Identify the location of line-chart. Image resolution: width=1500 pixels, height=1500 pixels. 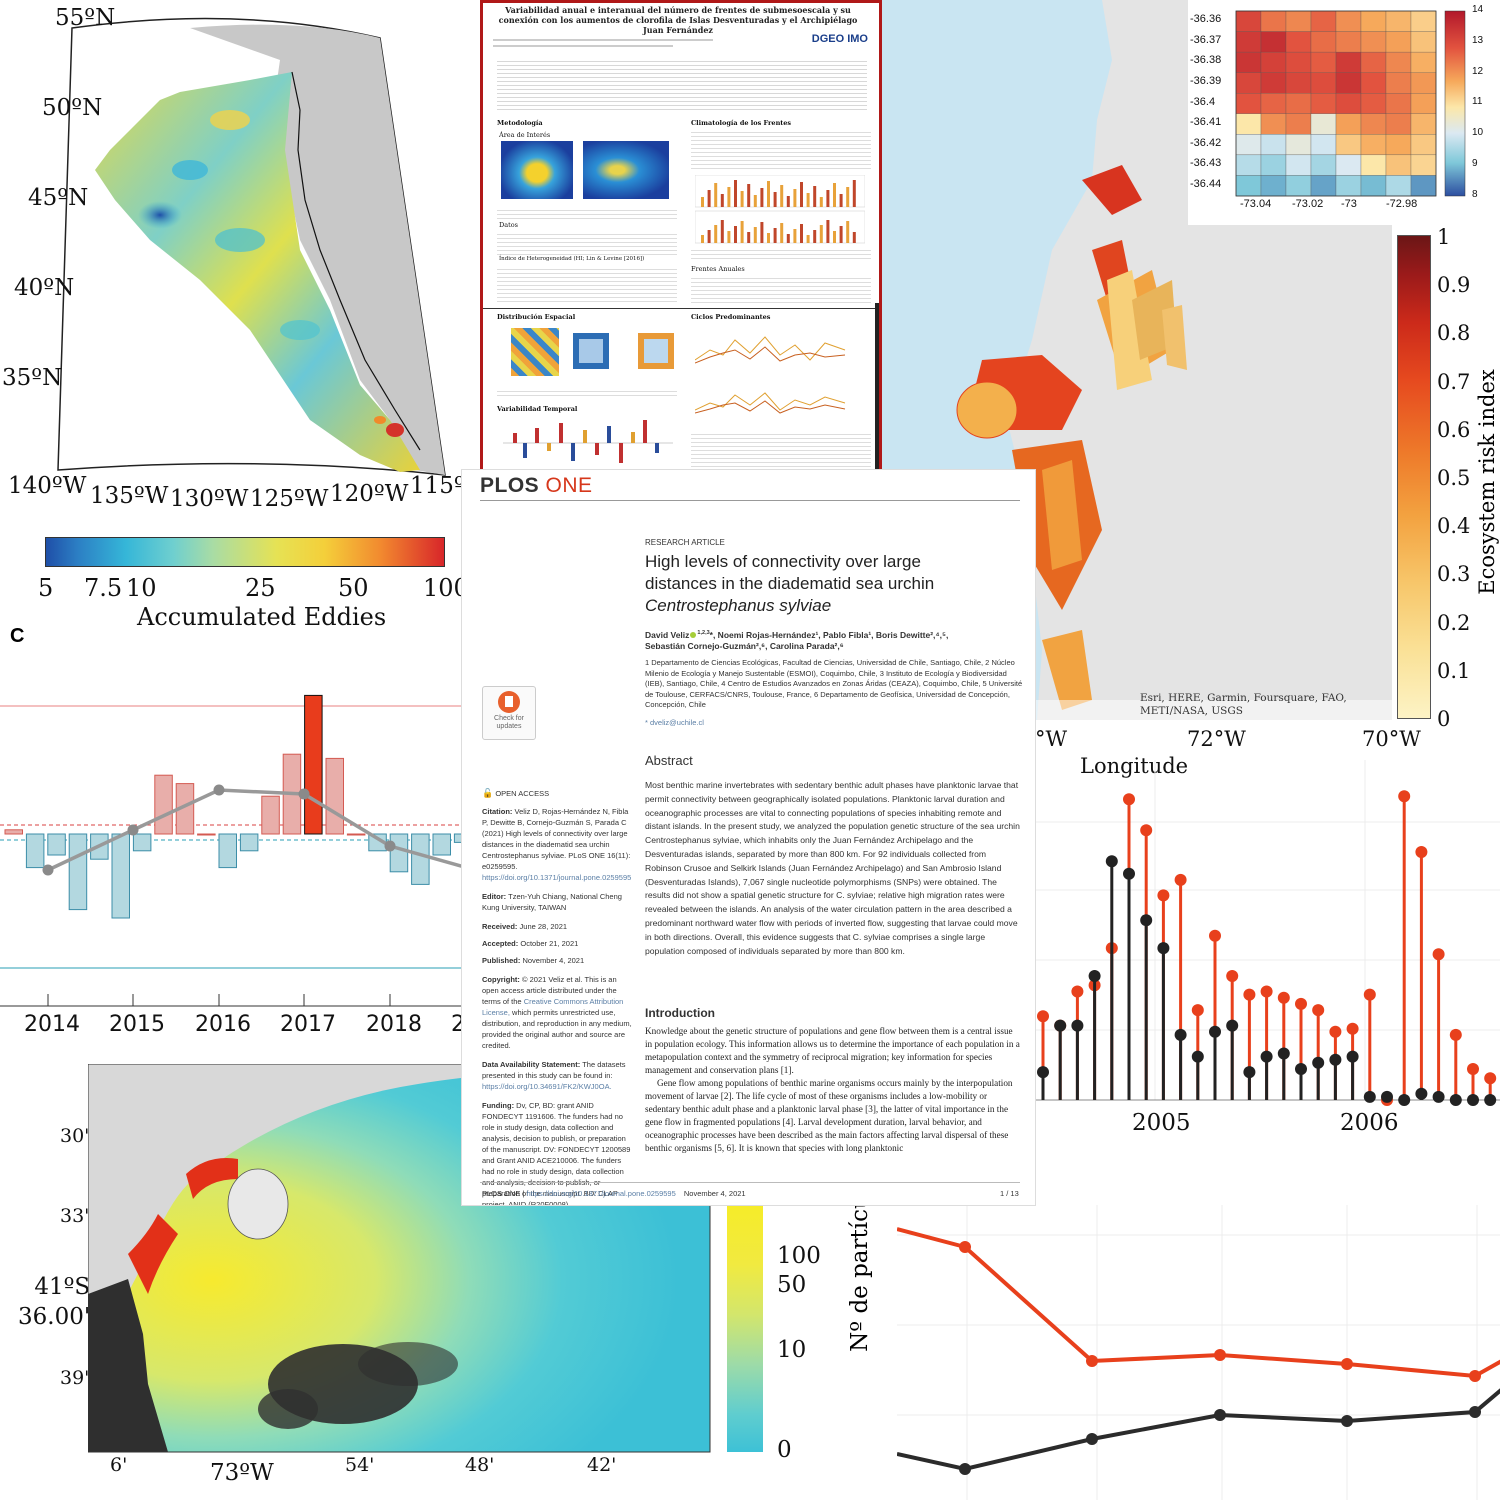
(1198, 1352).